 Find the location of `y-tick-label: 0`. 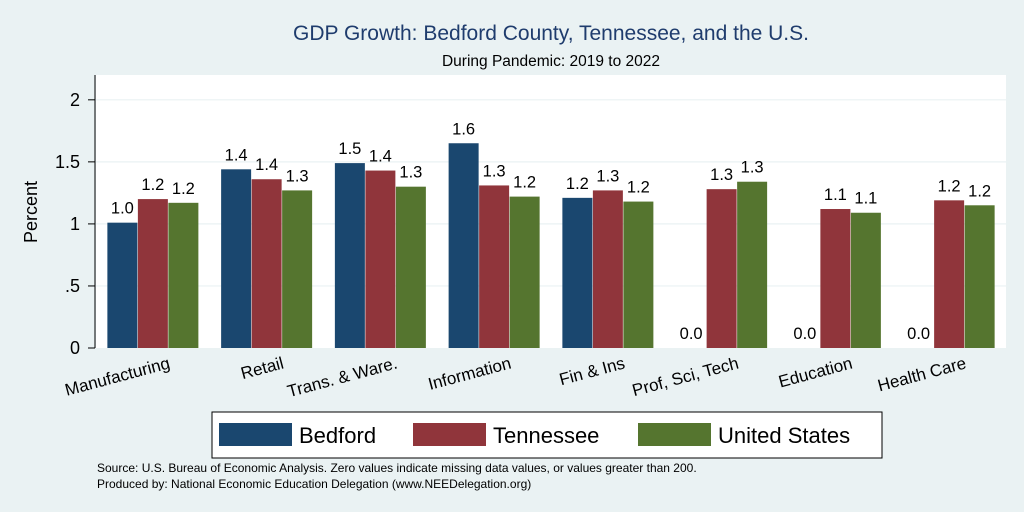

y-tick-label: 0 is located at coordinates (75, 348).